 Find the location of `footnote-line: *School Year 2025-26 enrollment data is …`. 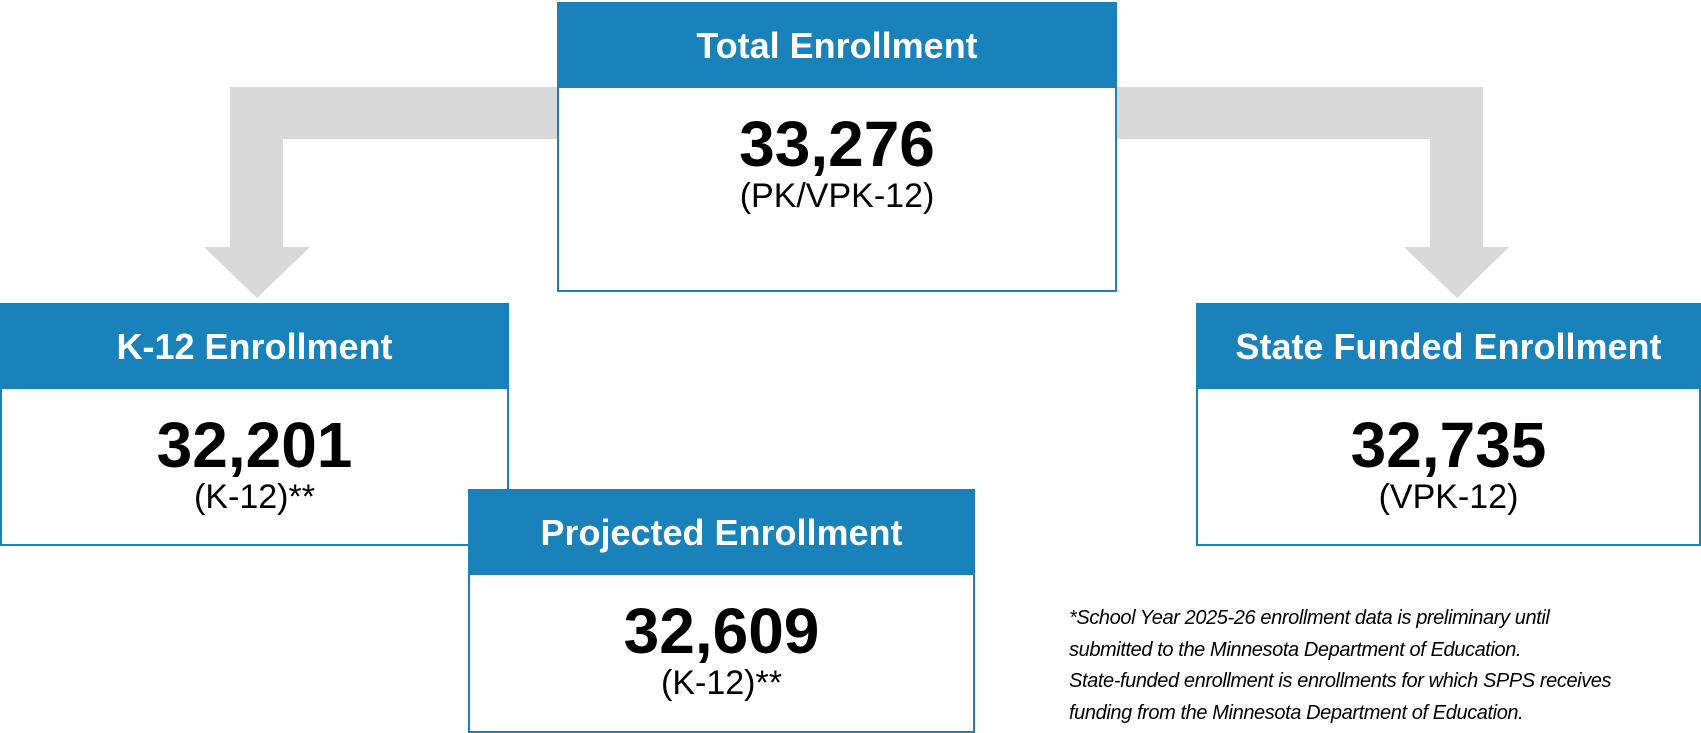

footnote-line: *School Year 2025-26 enrollment data is … is located at coordinates (1309, 618).